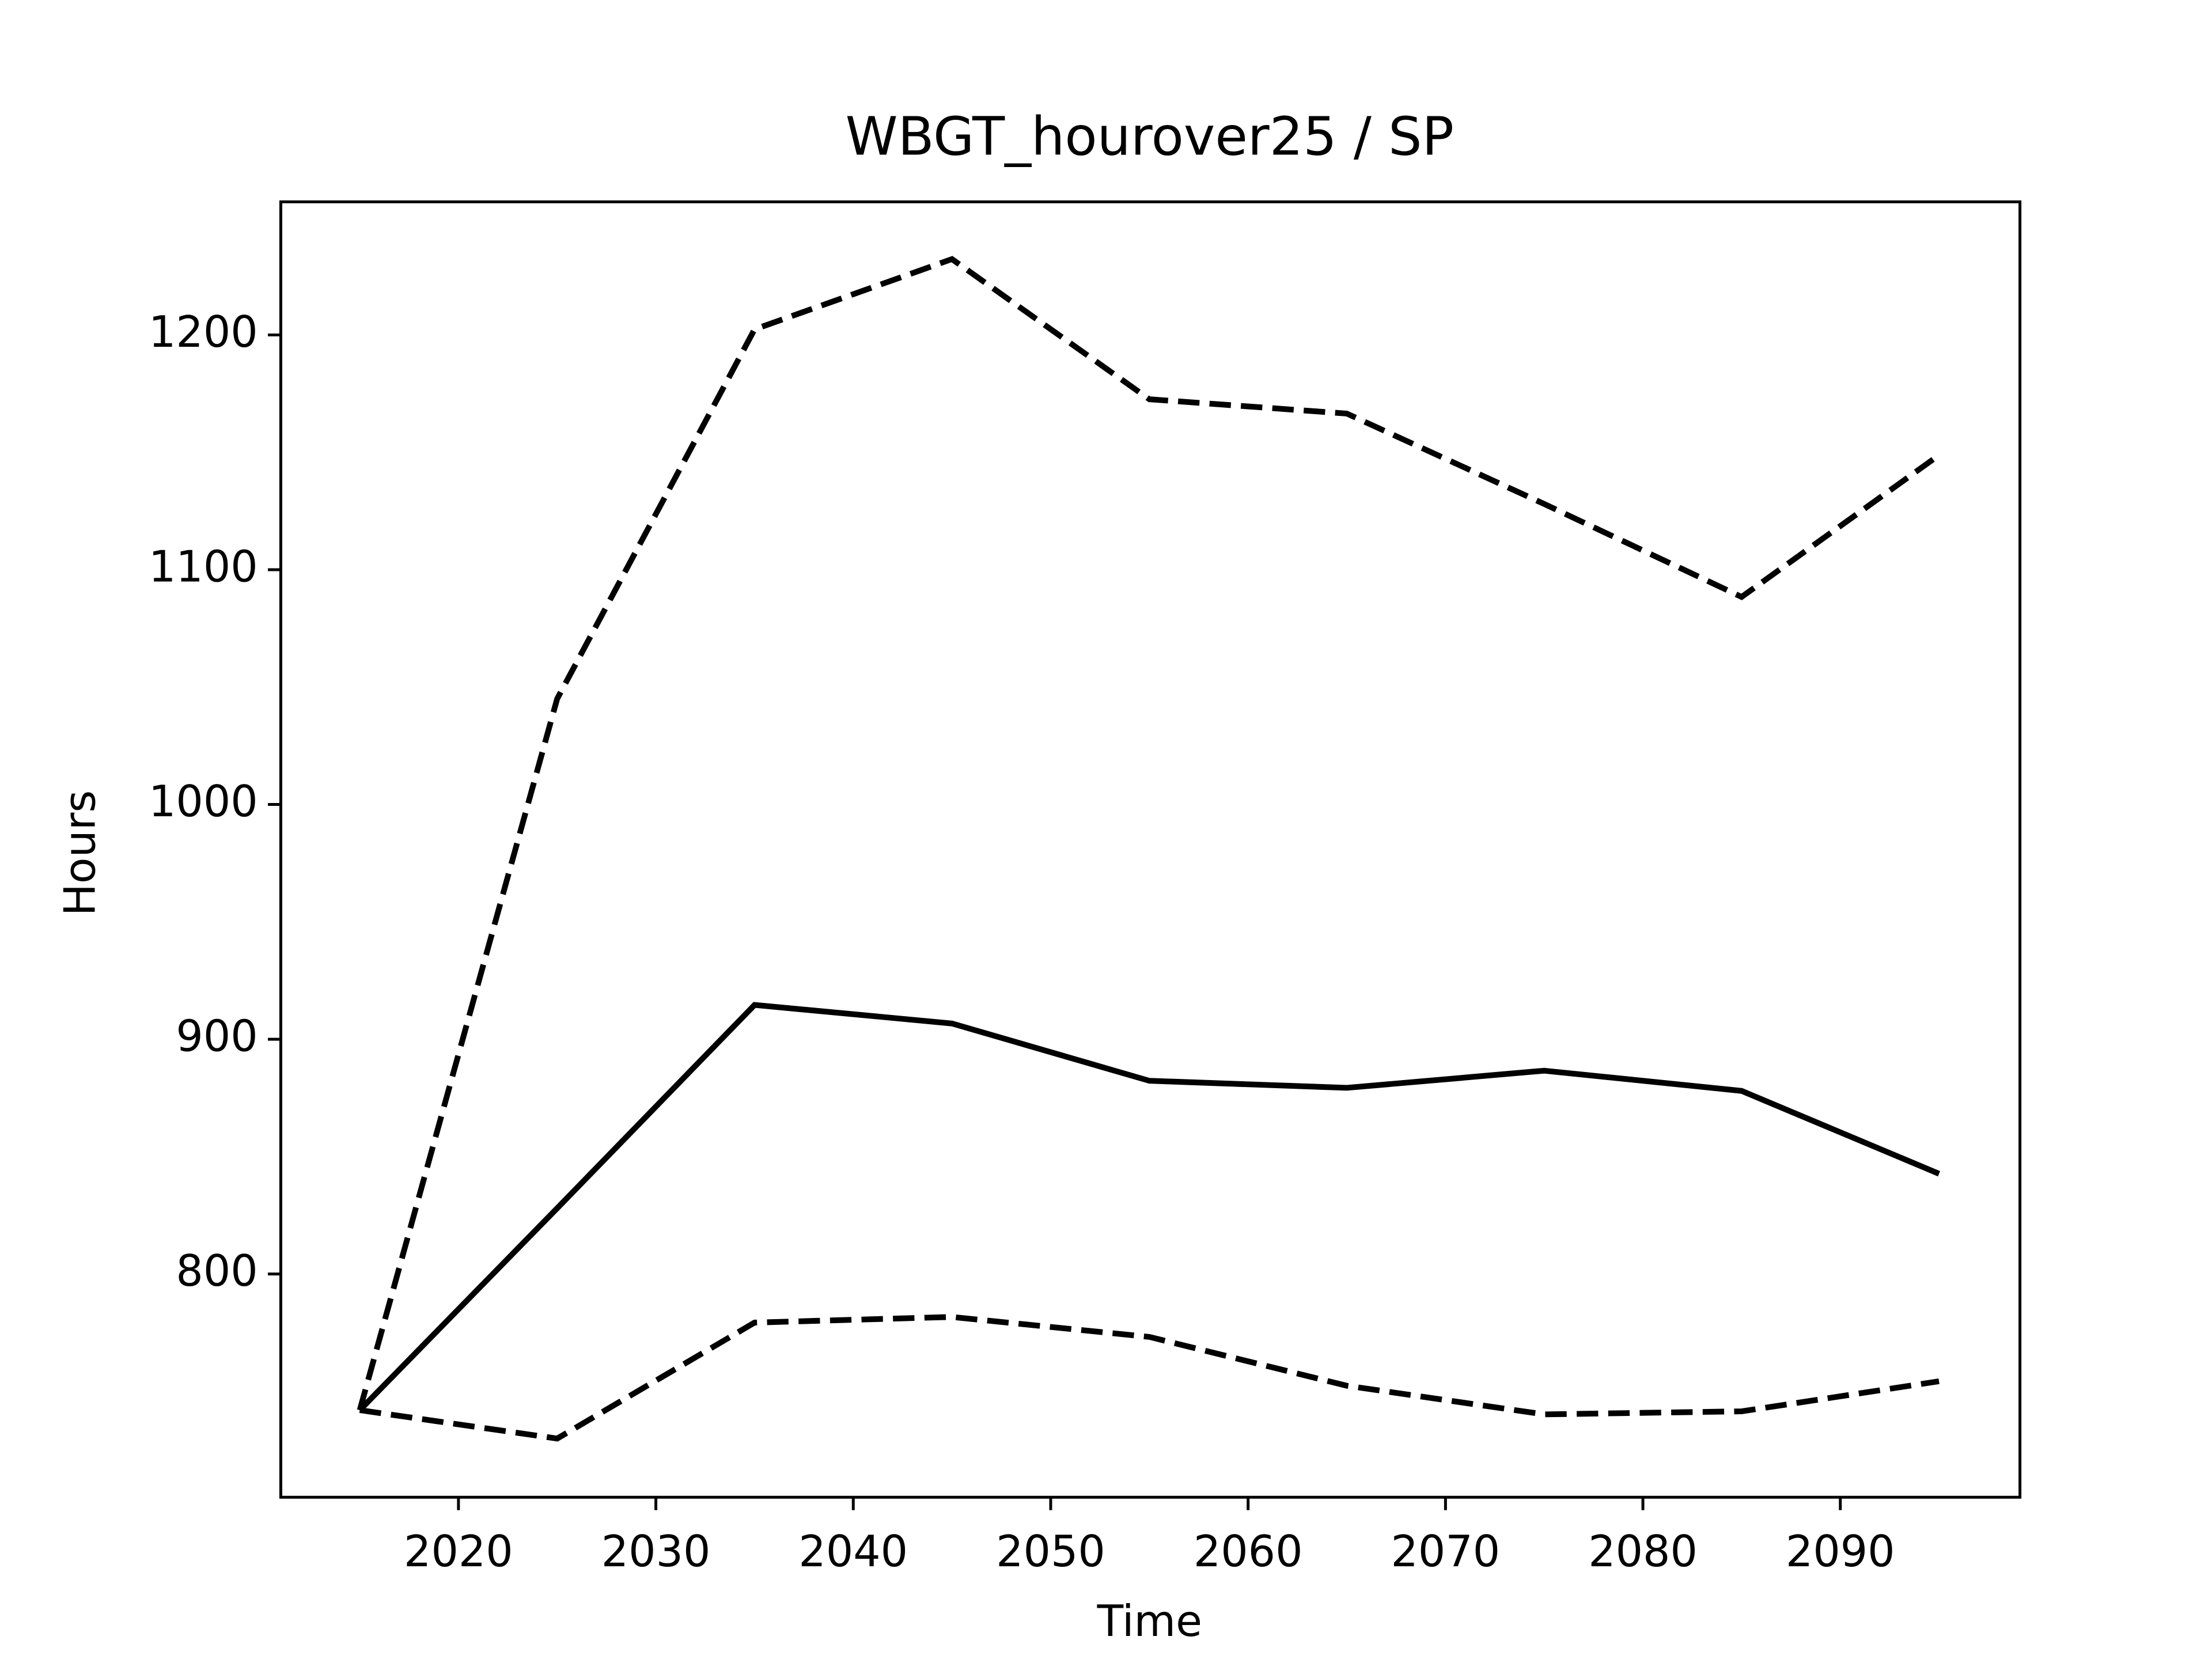 The image size is (2212, 1659). I want to click on x-tick-label: 2060, so click(1248, 1552).